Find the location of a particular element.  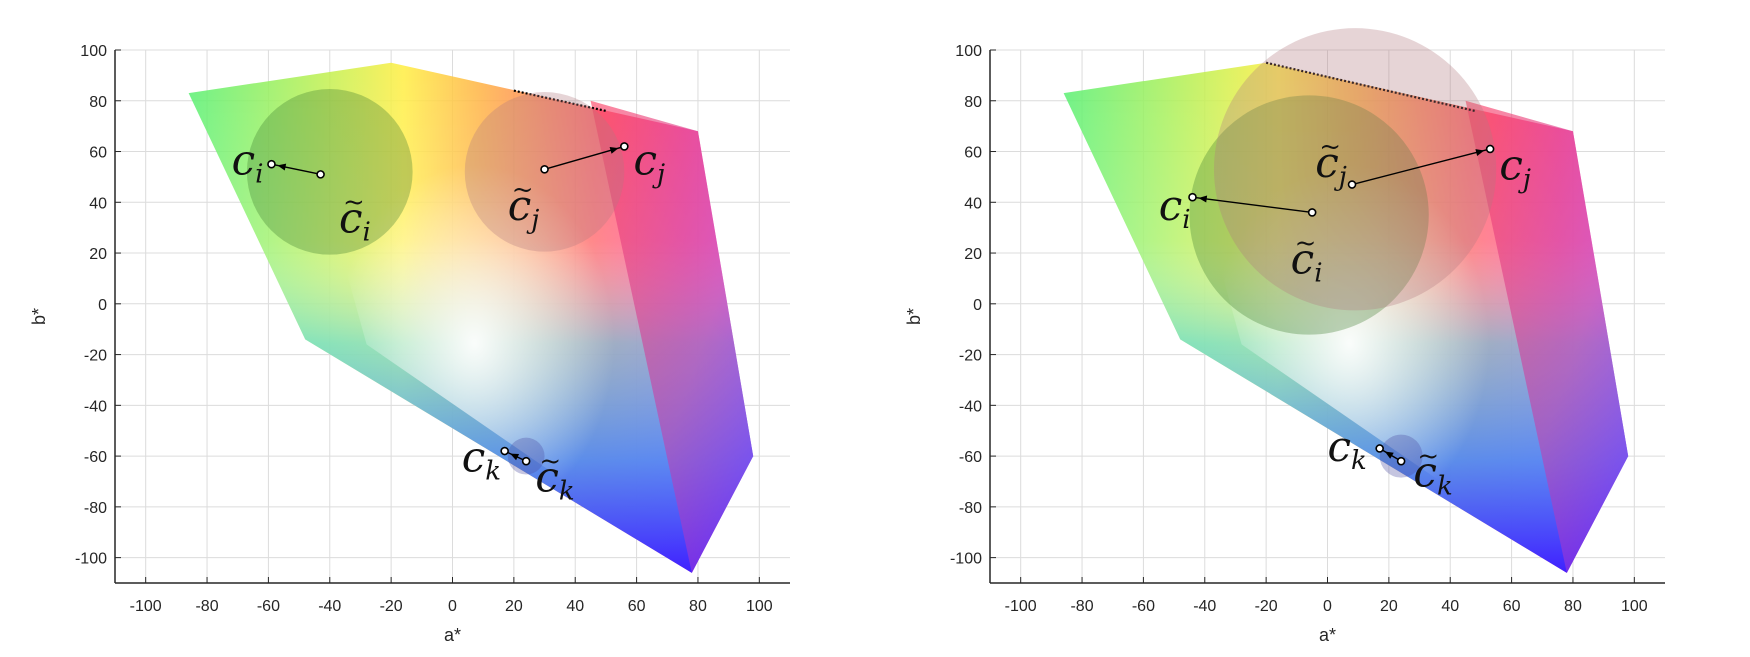

arrow-i is located at coordinates (1252, 205).